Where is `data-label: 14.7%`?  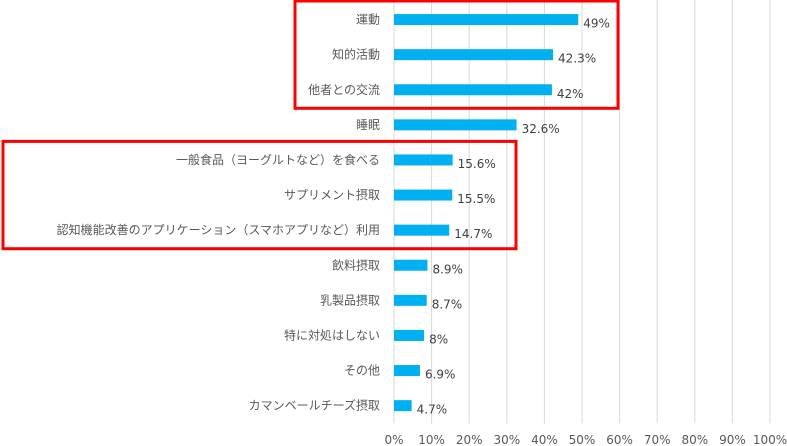
data-label: 14.7% is located at coordinates (473, 234).